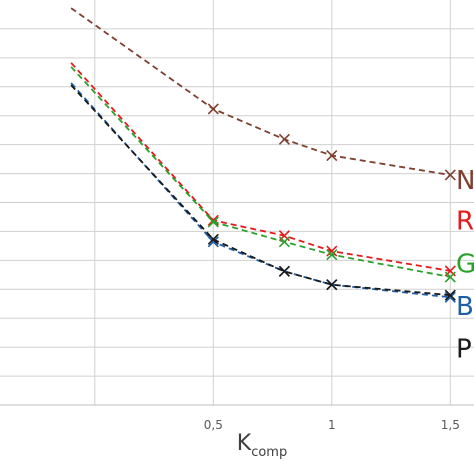 The image size is (474, 474). Describe the element at coordinates (244, 443) in the screenshot. I see `x-axis-title-main: K` at that location.